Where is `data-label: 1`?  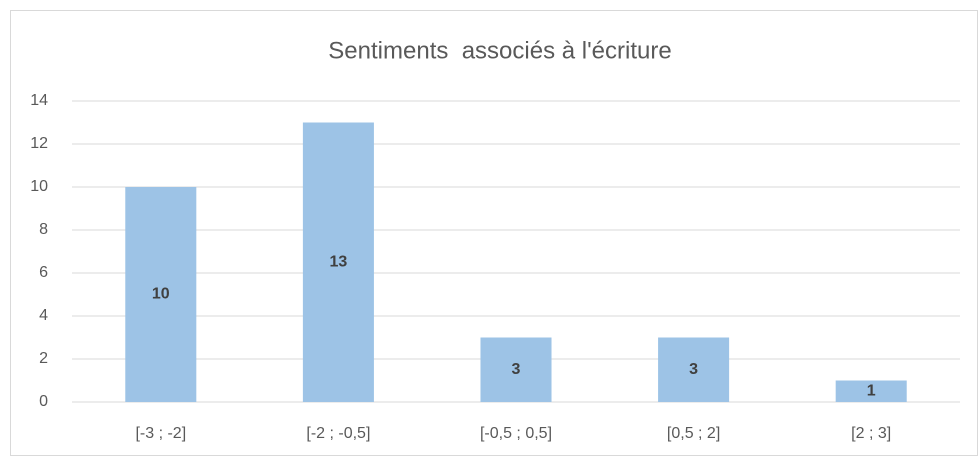
data-label: 1 is located at coordinates (871, 390).